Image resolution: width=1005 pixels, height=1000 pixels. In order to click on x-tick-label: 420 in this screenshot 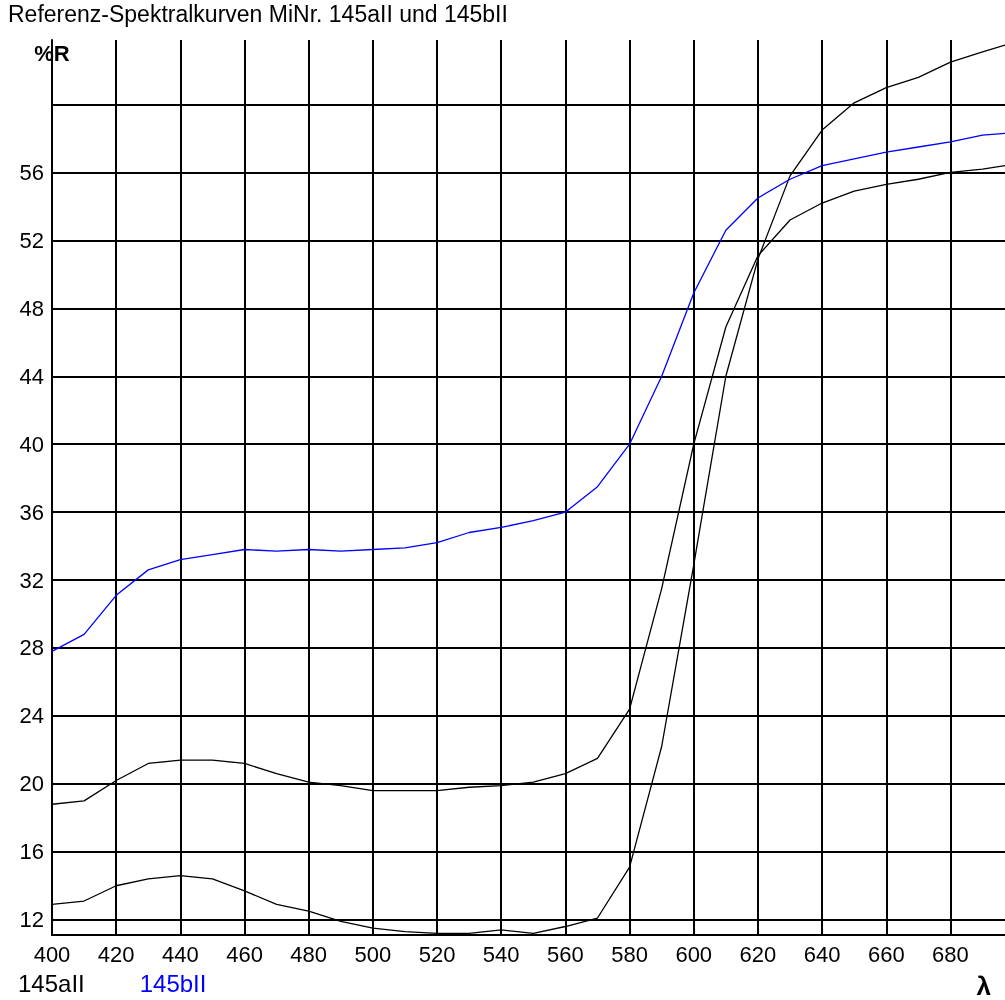, I will do `click(116, 954)`.